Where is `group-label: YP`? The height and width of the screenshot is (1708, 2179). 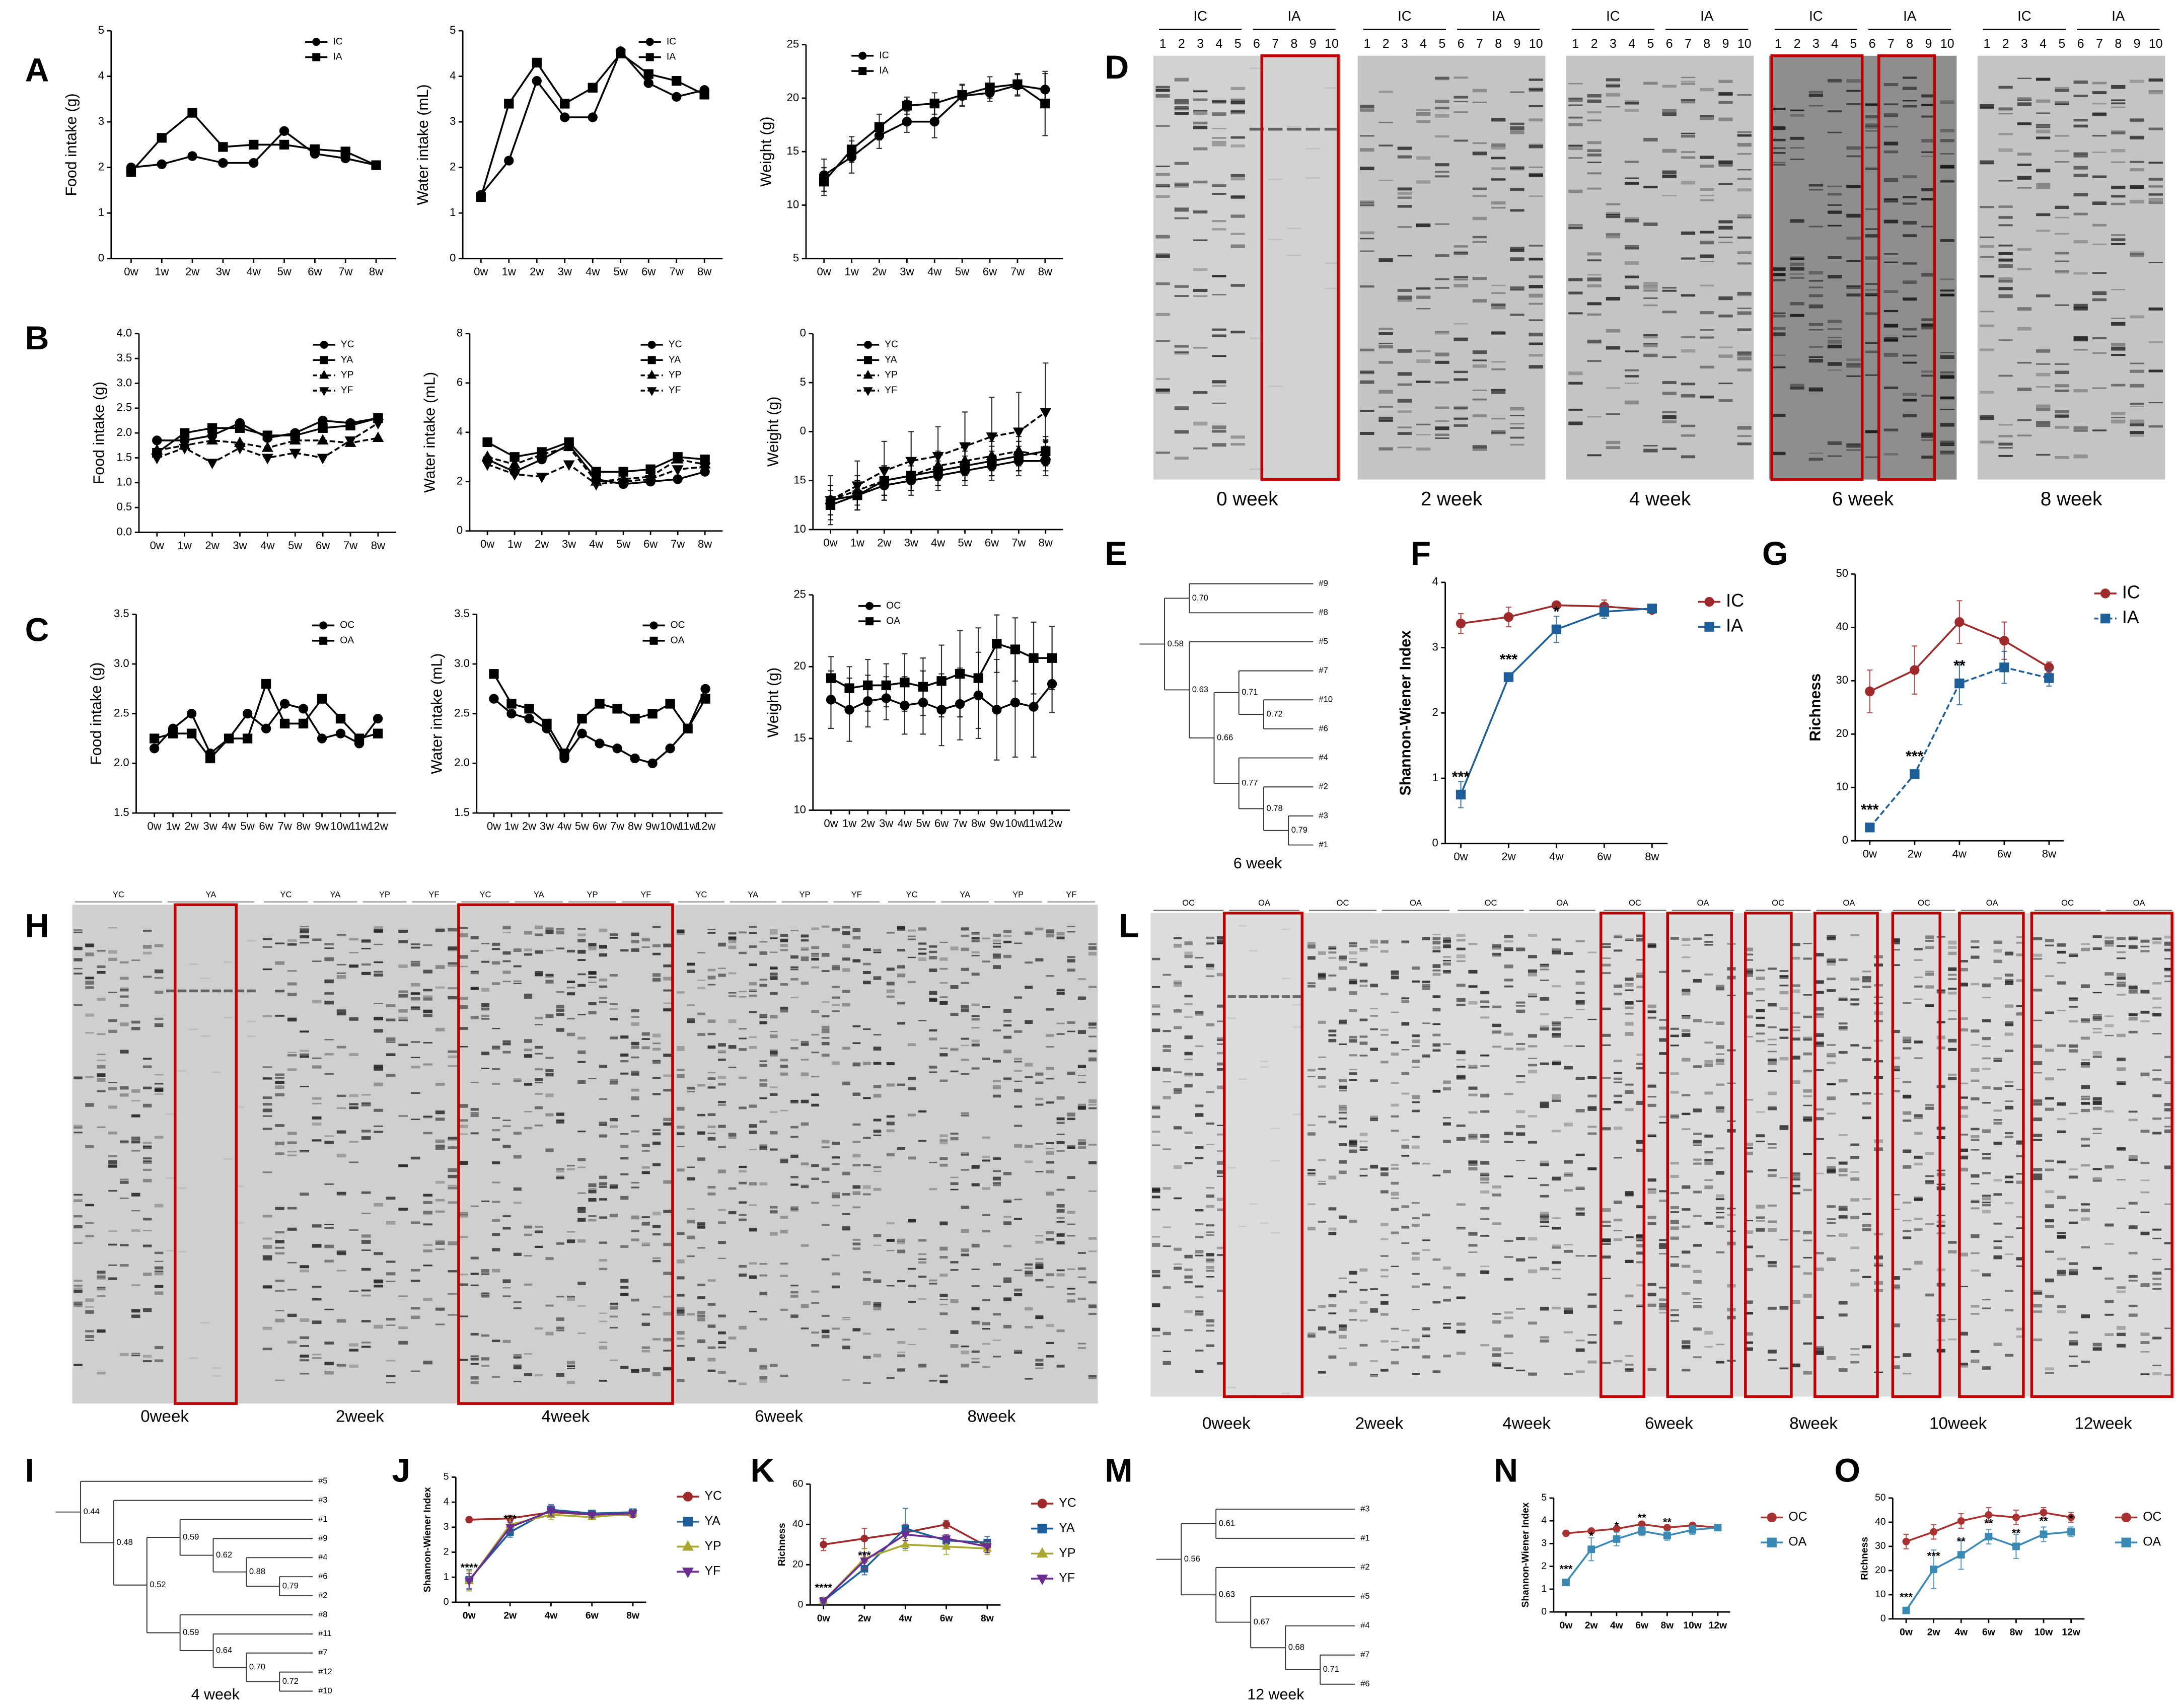 group-label: YP is located at coordinates (592, 894).